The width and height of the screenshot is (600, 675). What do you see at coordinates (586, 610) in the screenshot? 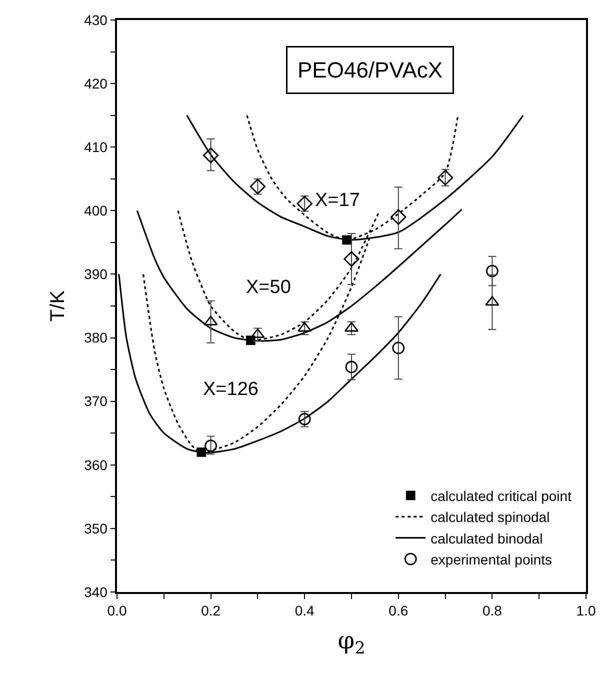
I see `x-tick-label: 1.0` at bounding box center [586, 610].